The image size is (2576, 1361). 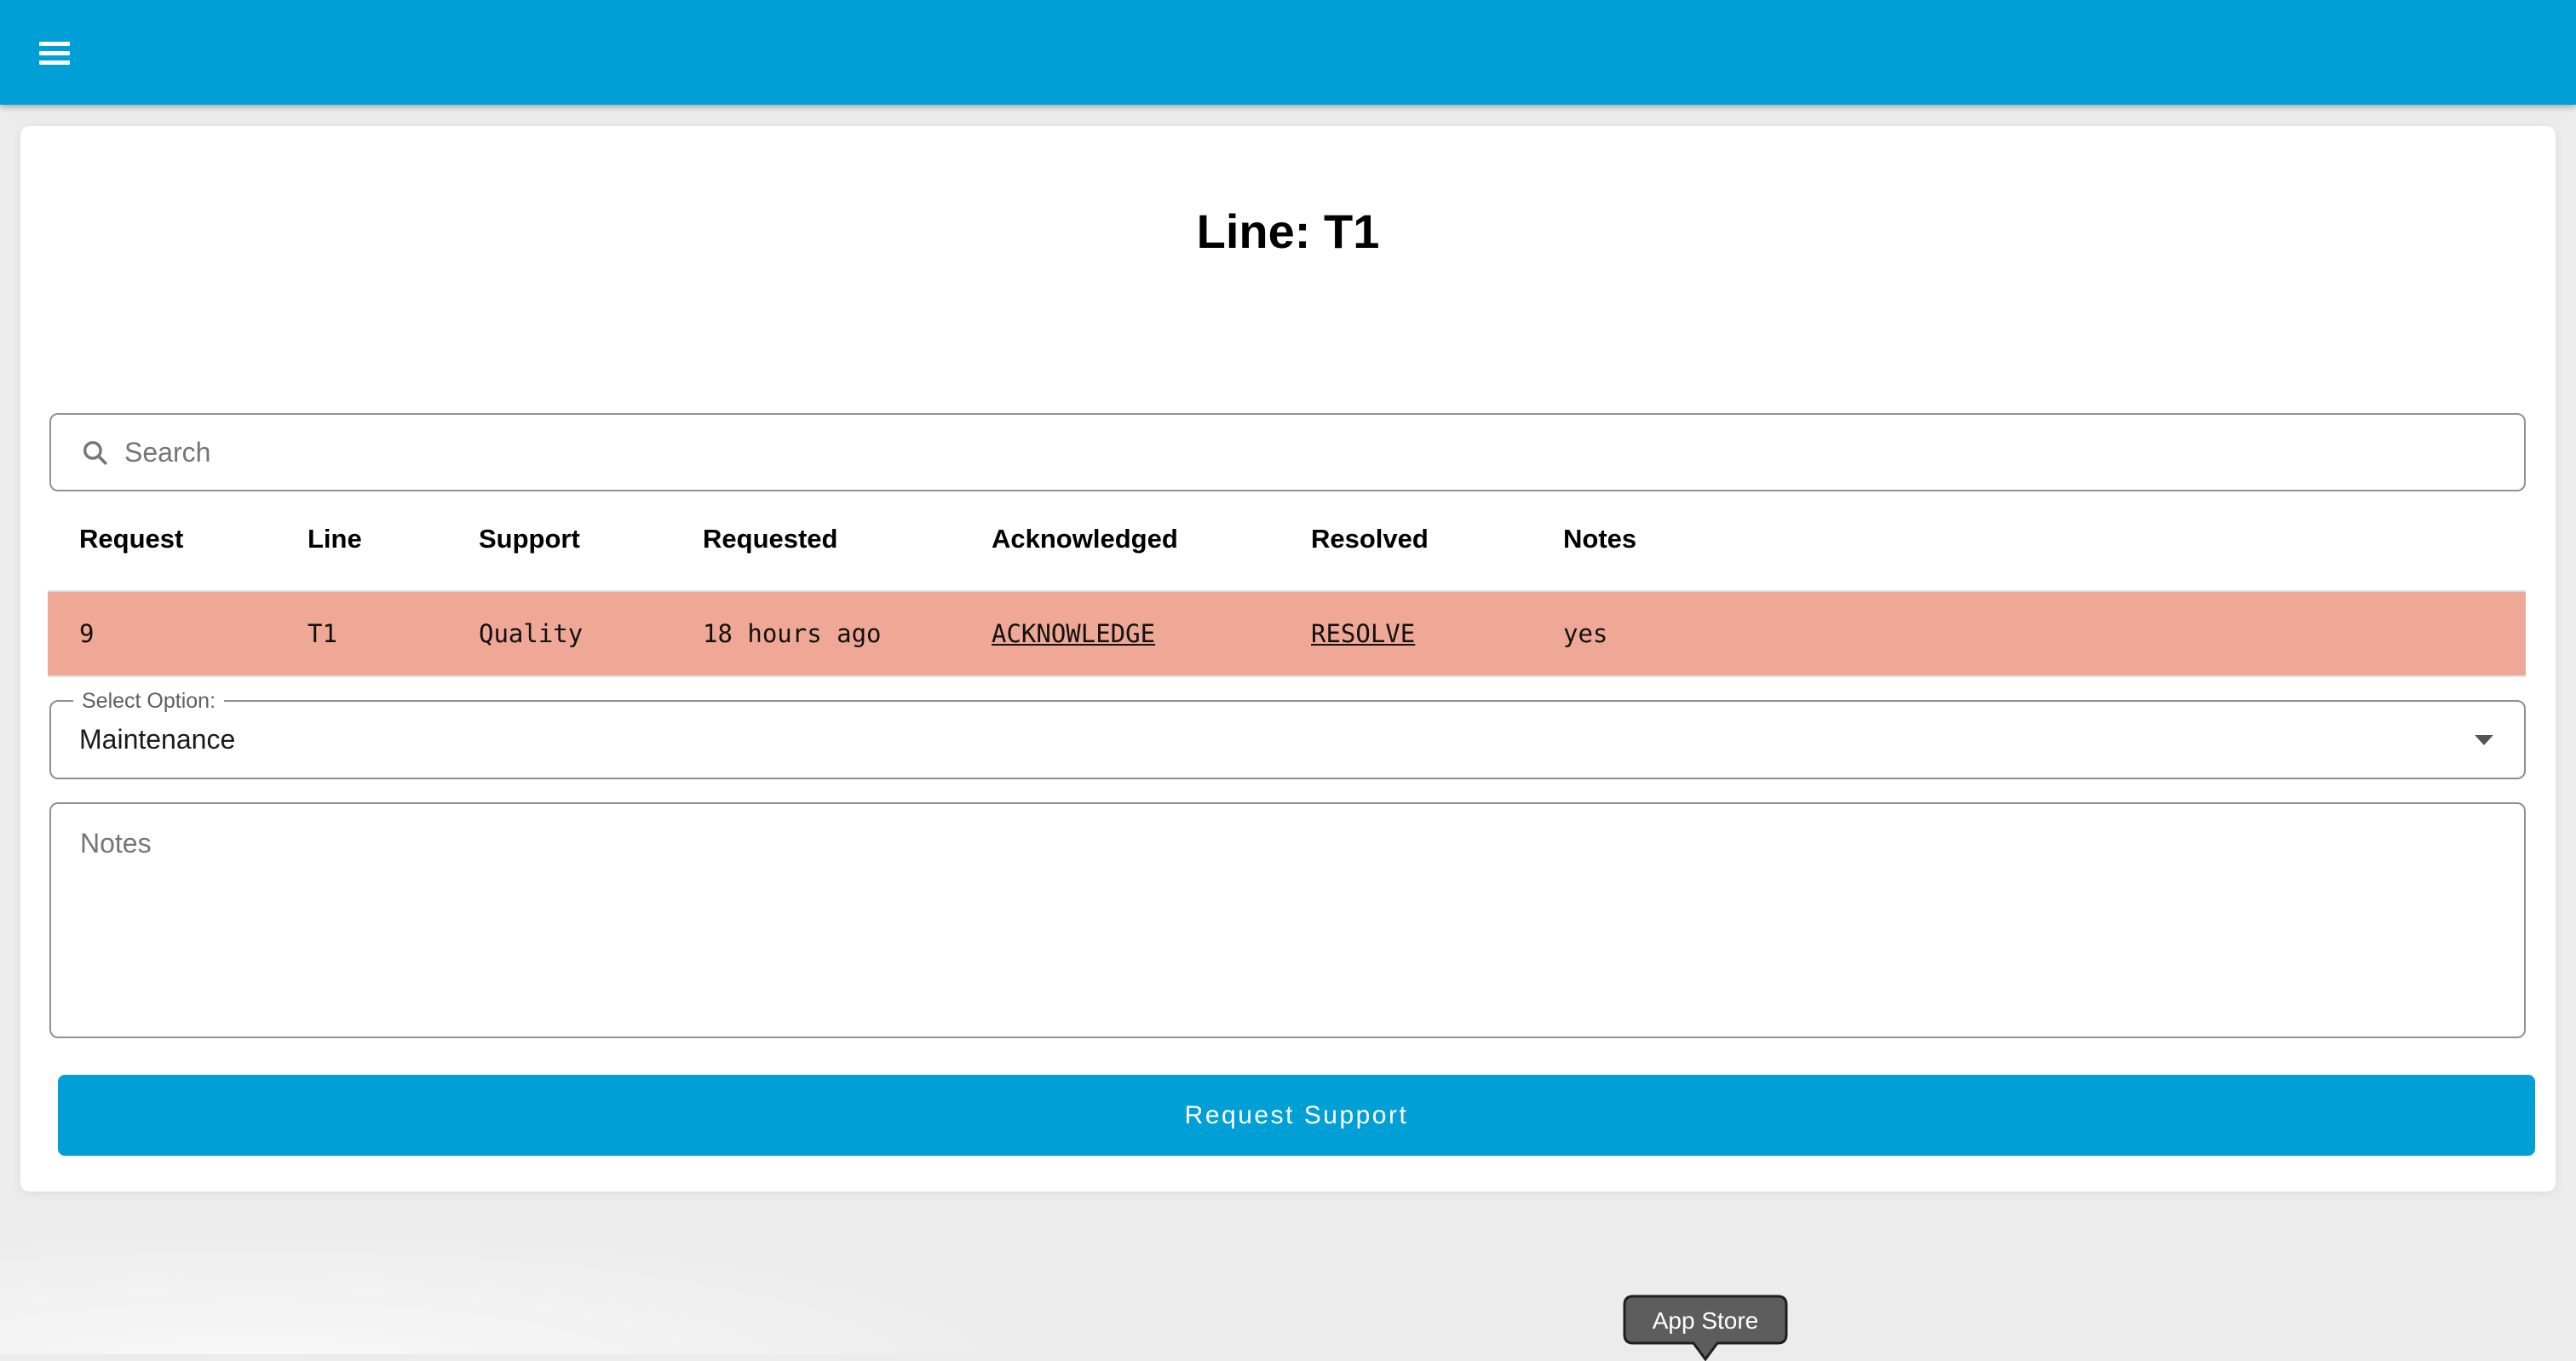 I want to click on dock-tooltip: App Store, so click(x=1705, y=1328).